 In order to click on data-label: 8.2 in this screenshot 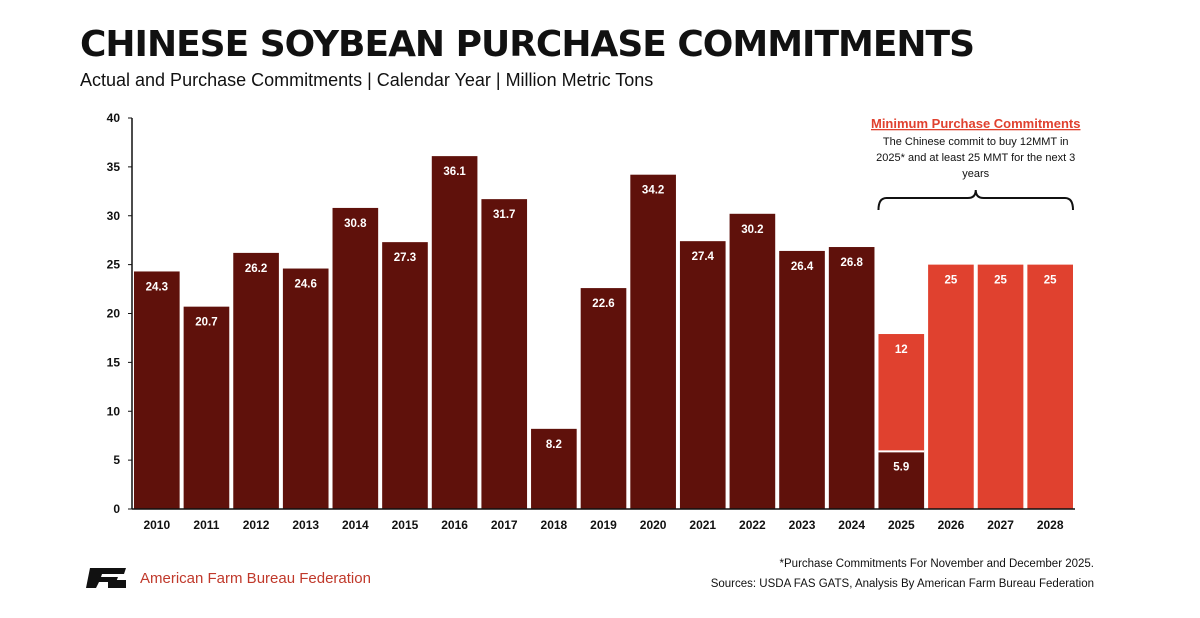, I will do `click(554, 445)`.